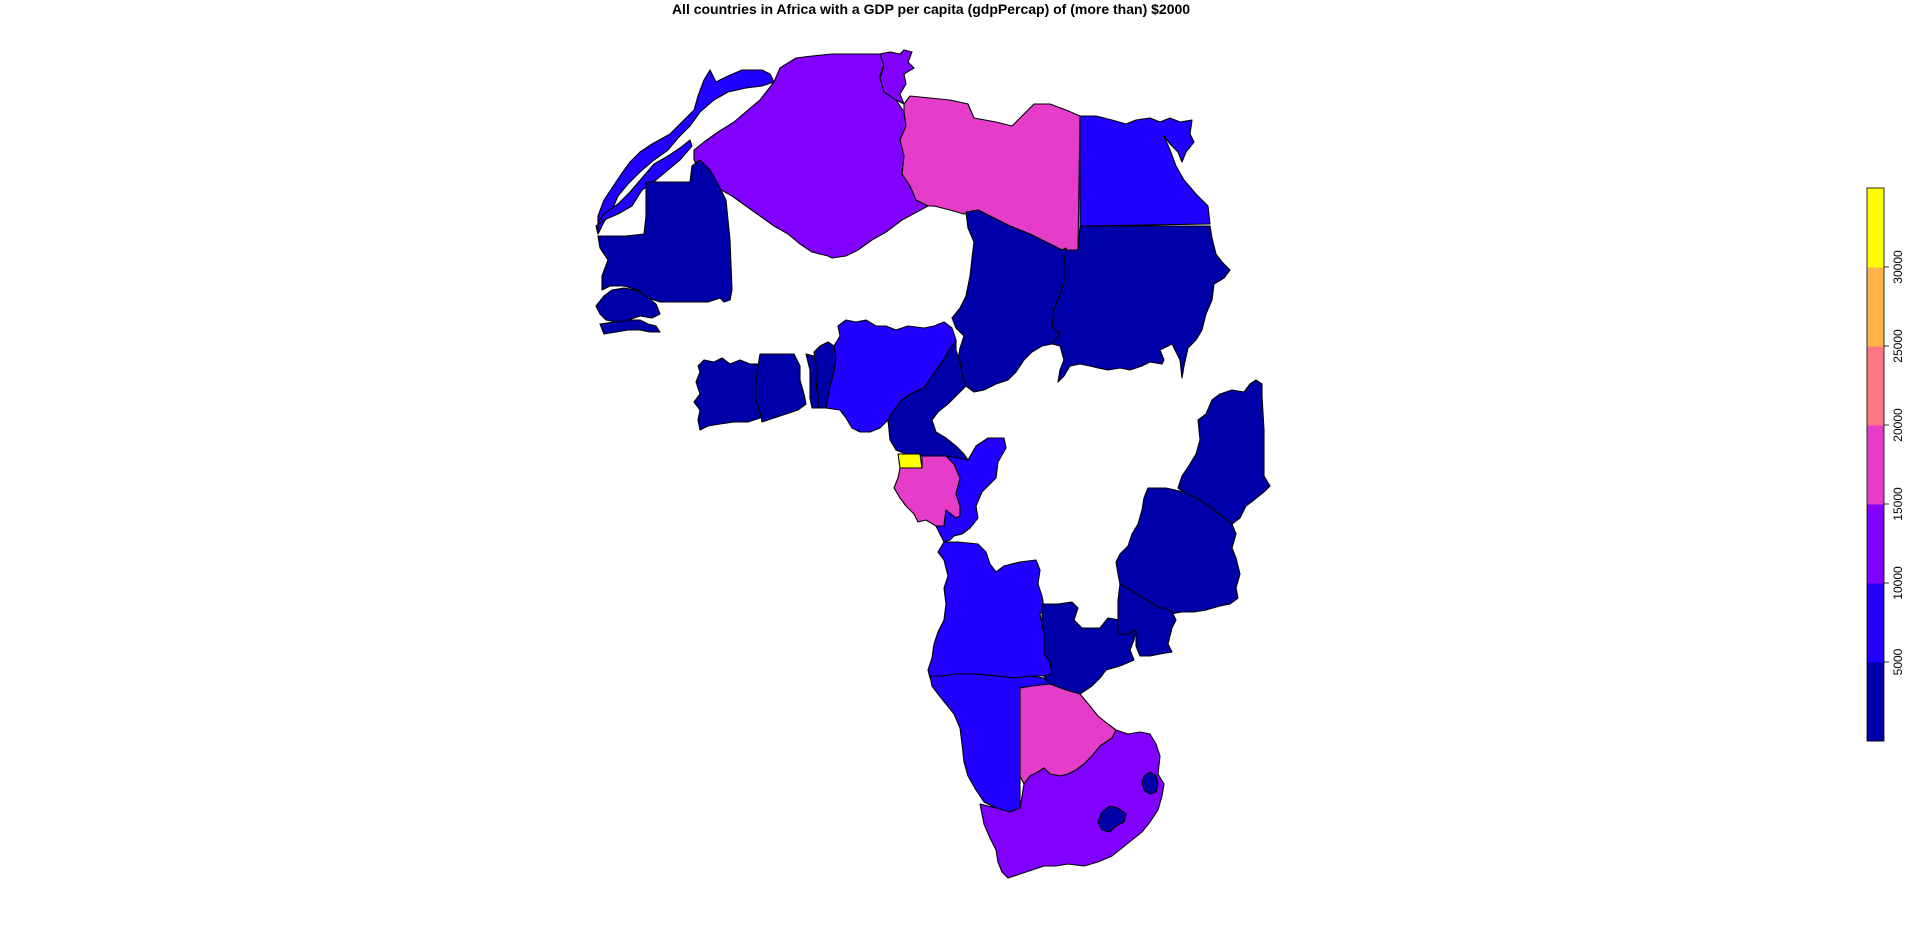 This screenshot has width=1916, height=926. What do you see at coordinates (1010, 301) in the screenshot?
I see `country-chad` at bounding box center [1010, 301].